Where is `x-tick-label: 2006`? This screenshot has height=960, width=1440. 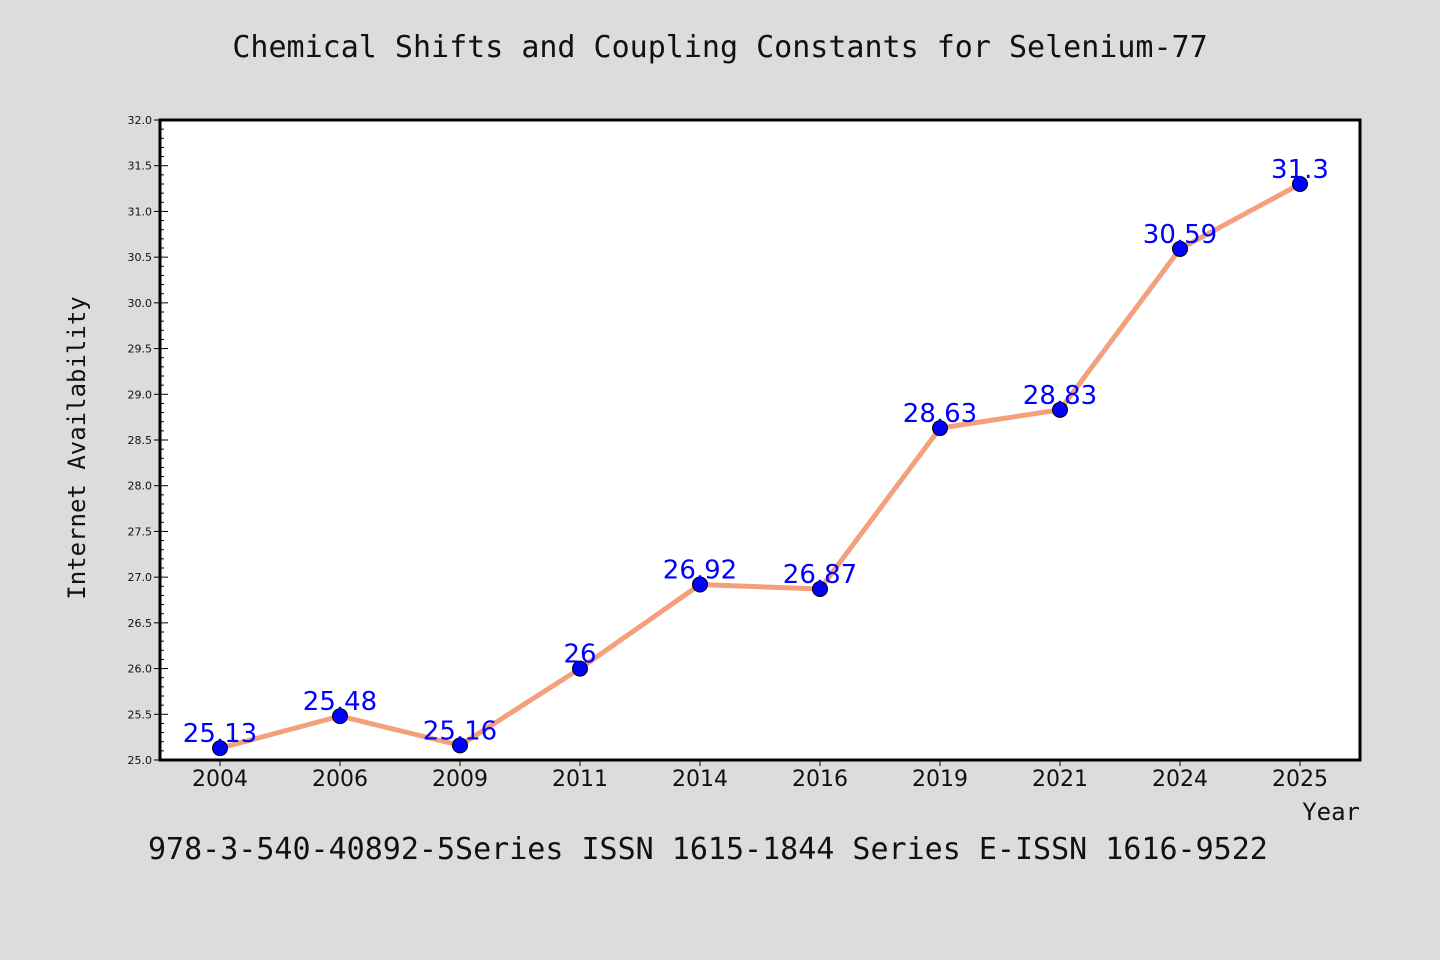 x-tick-label: 2006 is located at coordinates (340, 779).